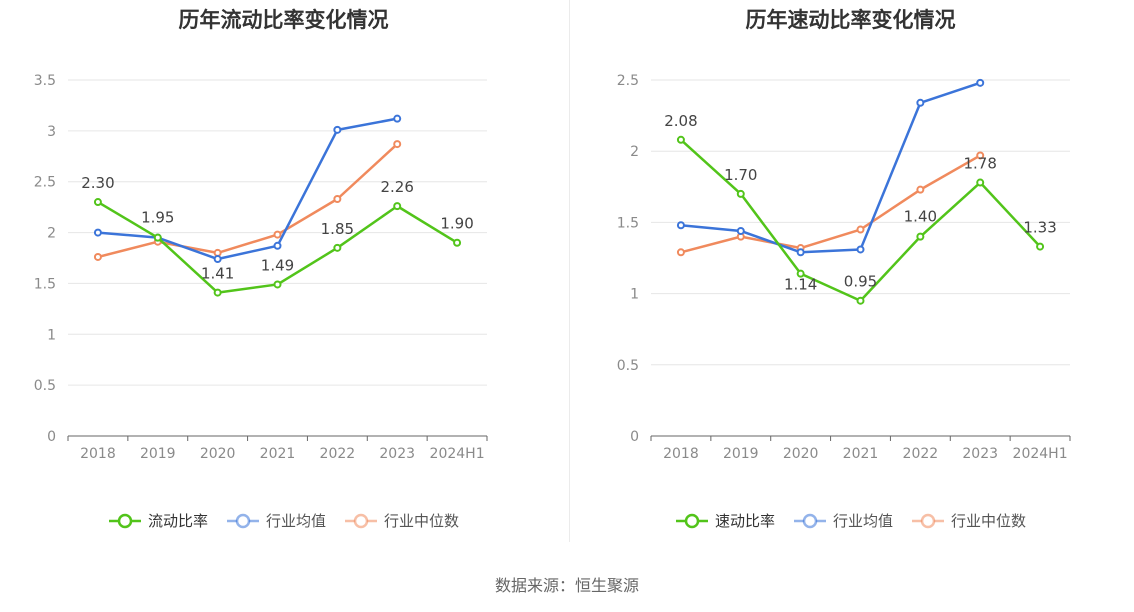  I want to click on legend-item: 流动比率, so click(158, 520).